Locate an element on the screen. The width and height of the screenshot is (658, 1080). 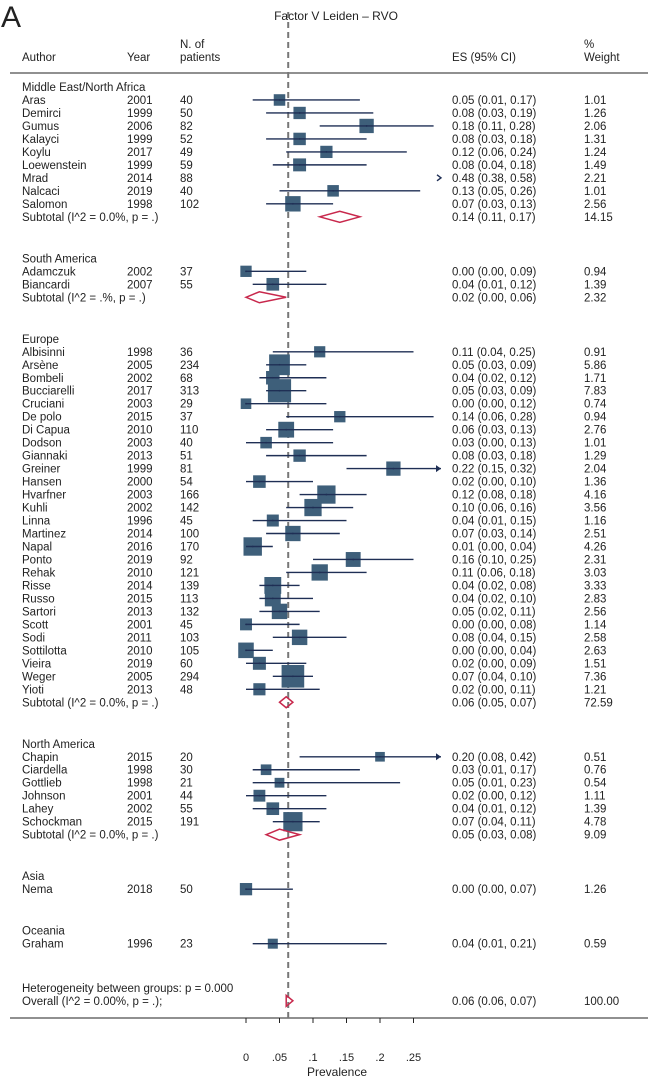
study-author: Adamczuk is located at coordinates (49, 272).